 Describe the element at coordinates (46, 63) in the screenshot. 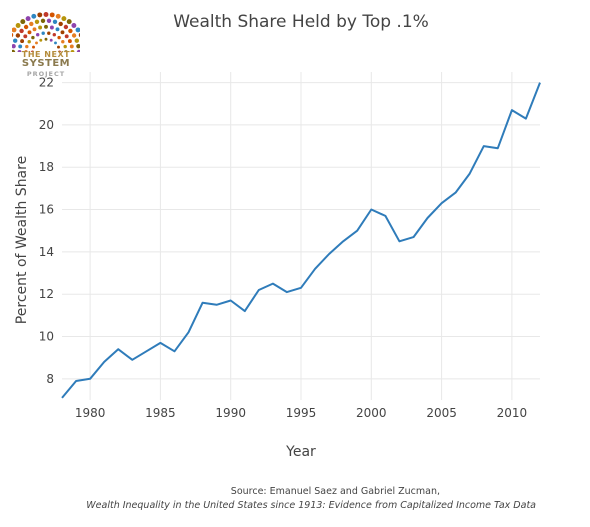

I see `logo-line-2: SYSTEM` at that location.